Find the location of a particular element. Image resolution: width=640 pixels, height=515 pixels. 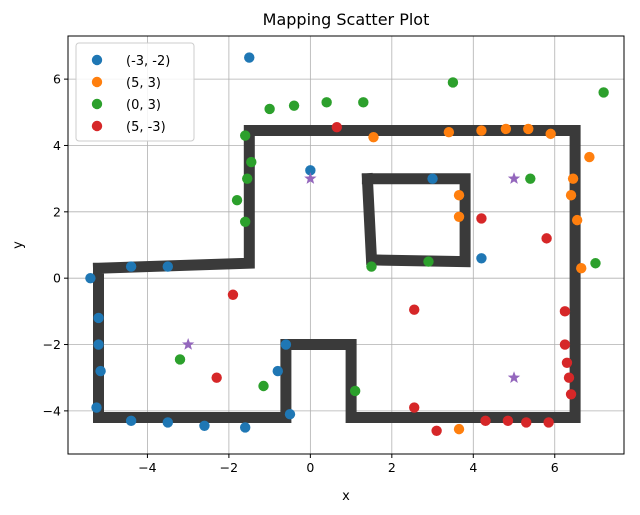

x-tick-label: 6 is located at coordinates (555, 467).